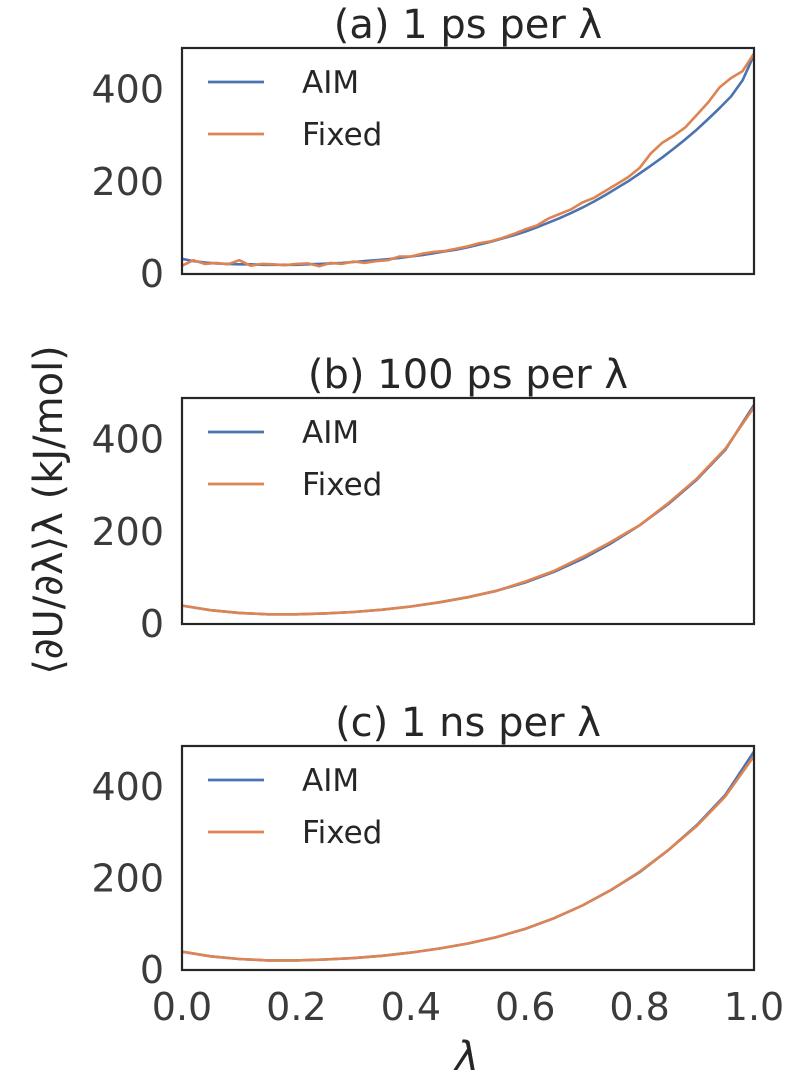 This screenshot has height=1083, width=785. What do you see at coordinates (639, 1007) in the screenshot?
I see `x-tick-label: 0.8` at bounding box center [639, 1007].